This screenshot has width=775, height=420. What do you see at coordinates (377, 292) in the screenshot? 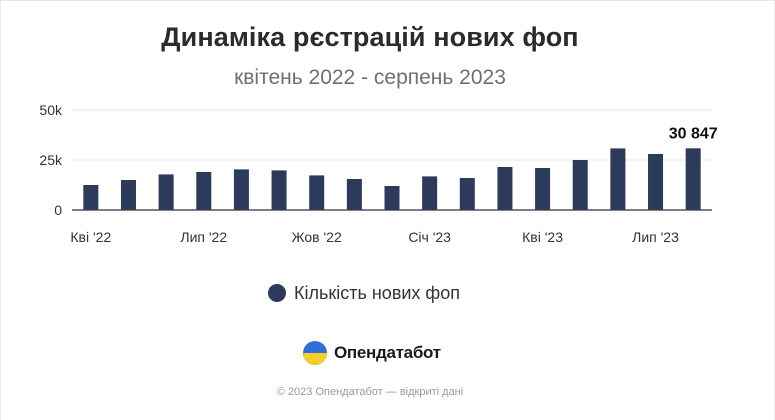
I see `legend-label: Кількість нових фоп` at bounding box center [377, 292].